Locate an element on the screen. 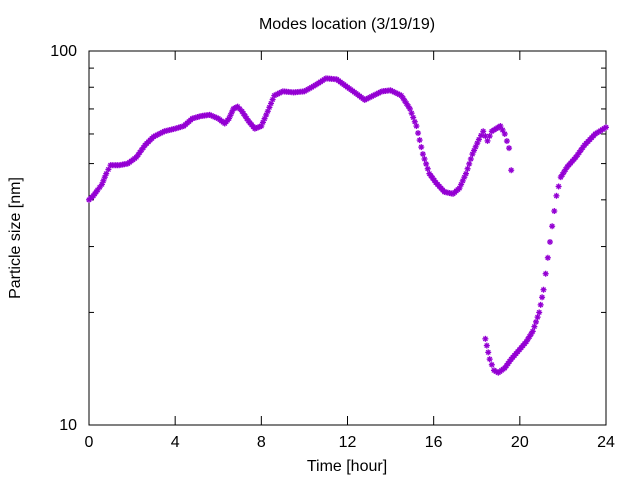 This screenshot has height=480, width=640. x-tick-label: 20 is located at coordinates (520, 442).